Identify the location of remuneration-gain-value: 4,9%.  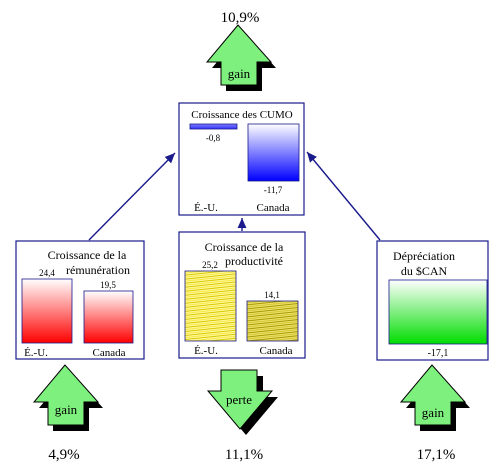
(63, 455).